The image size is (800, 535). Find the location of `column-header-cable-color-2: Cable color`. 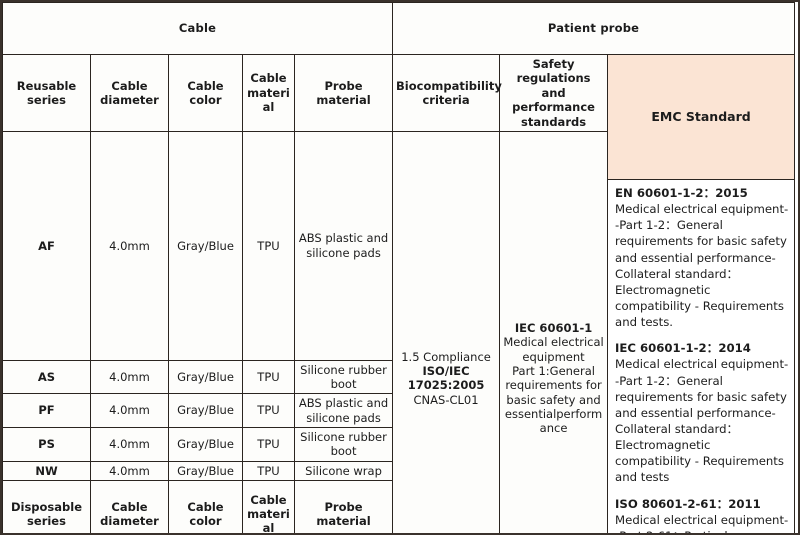

column-header-cable-color-2: Cable color is located at coordinates (205, 506).